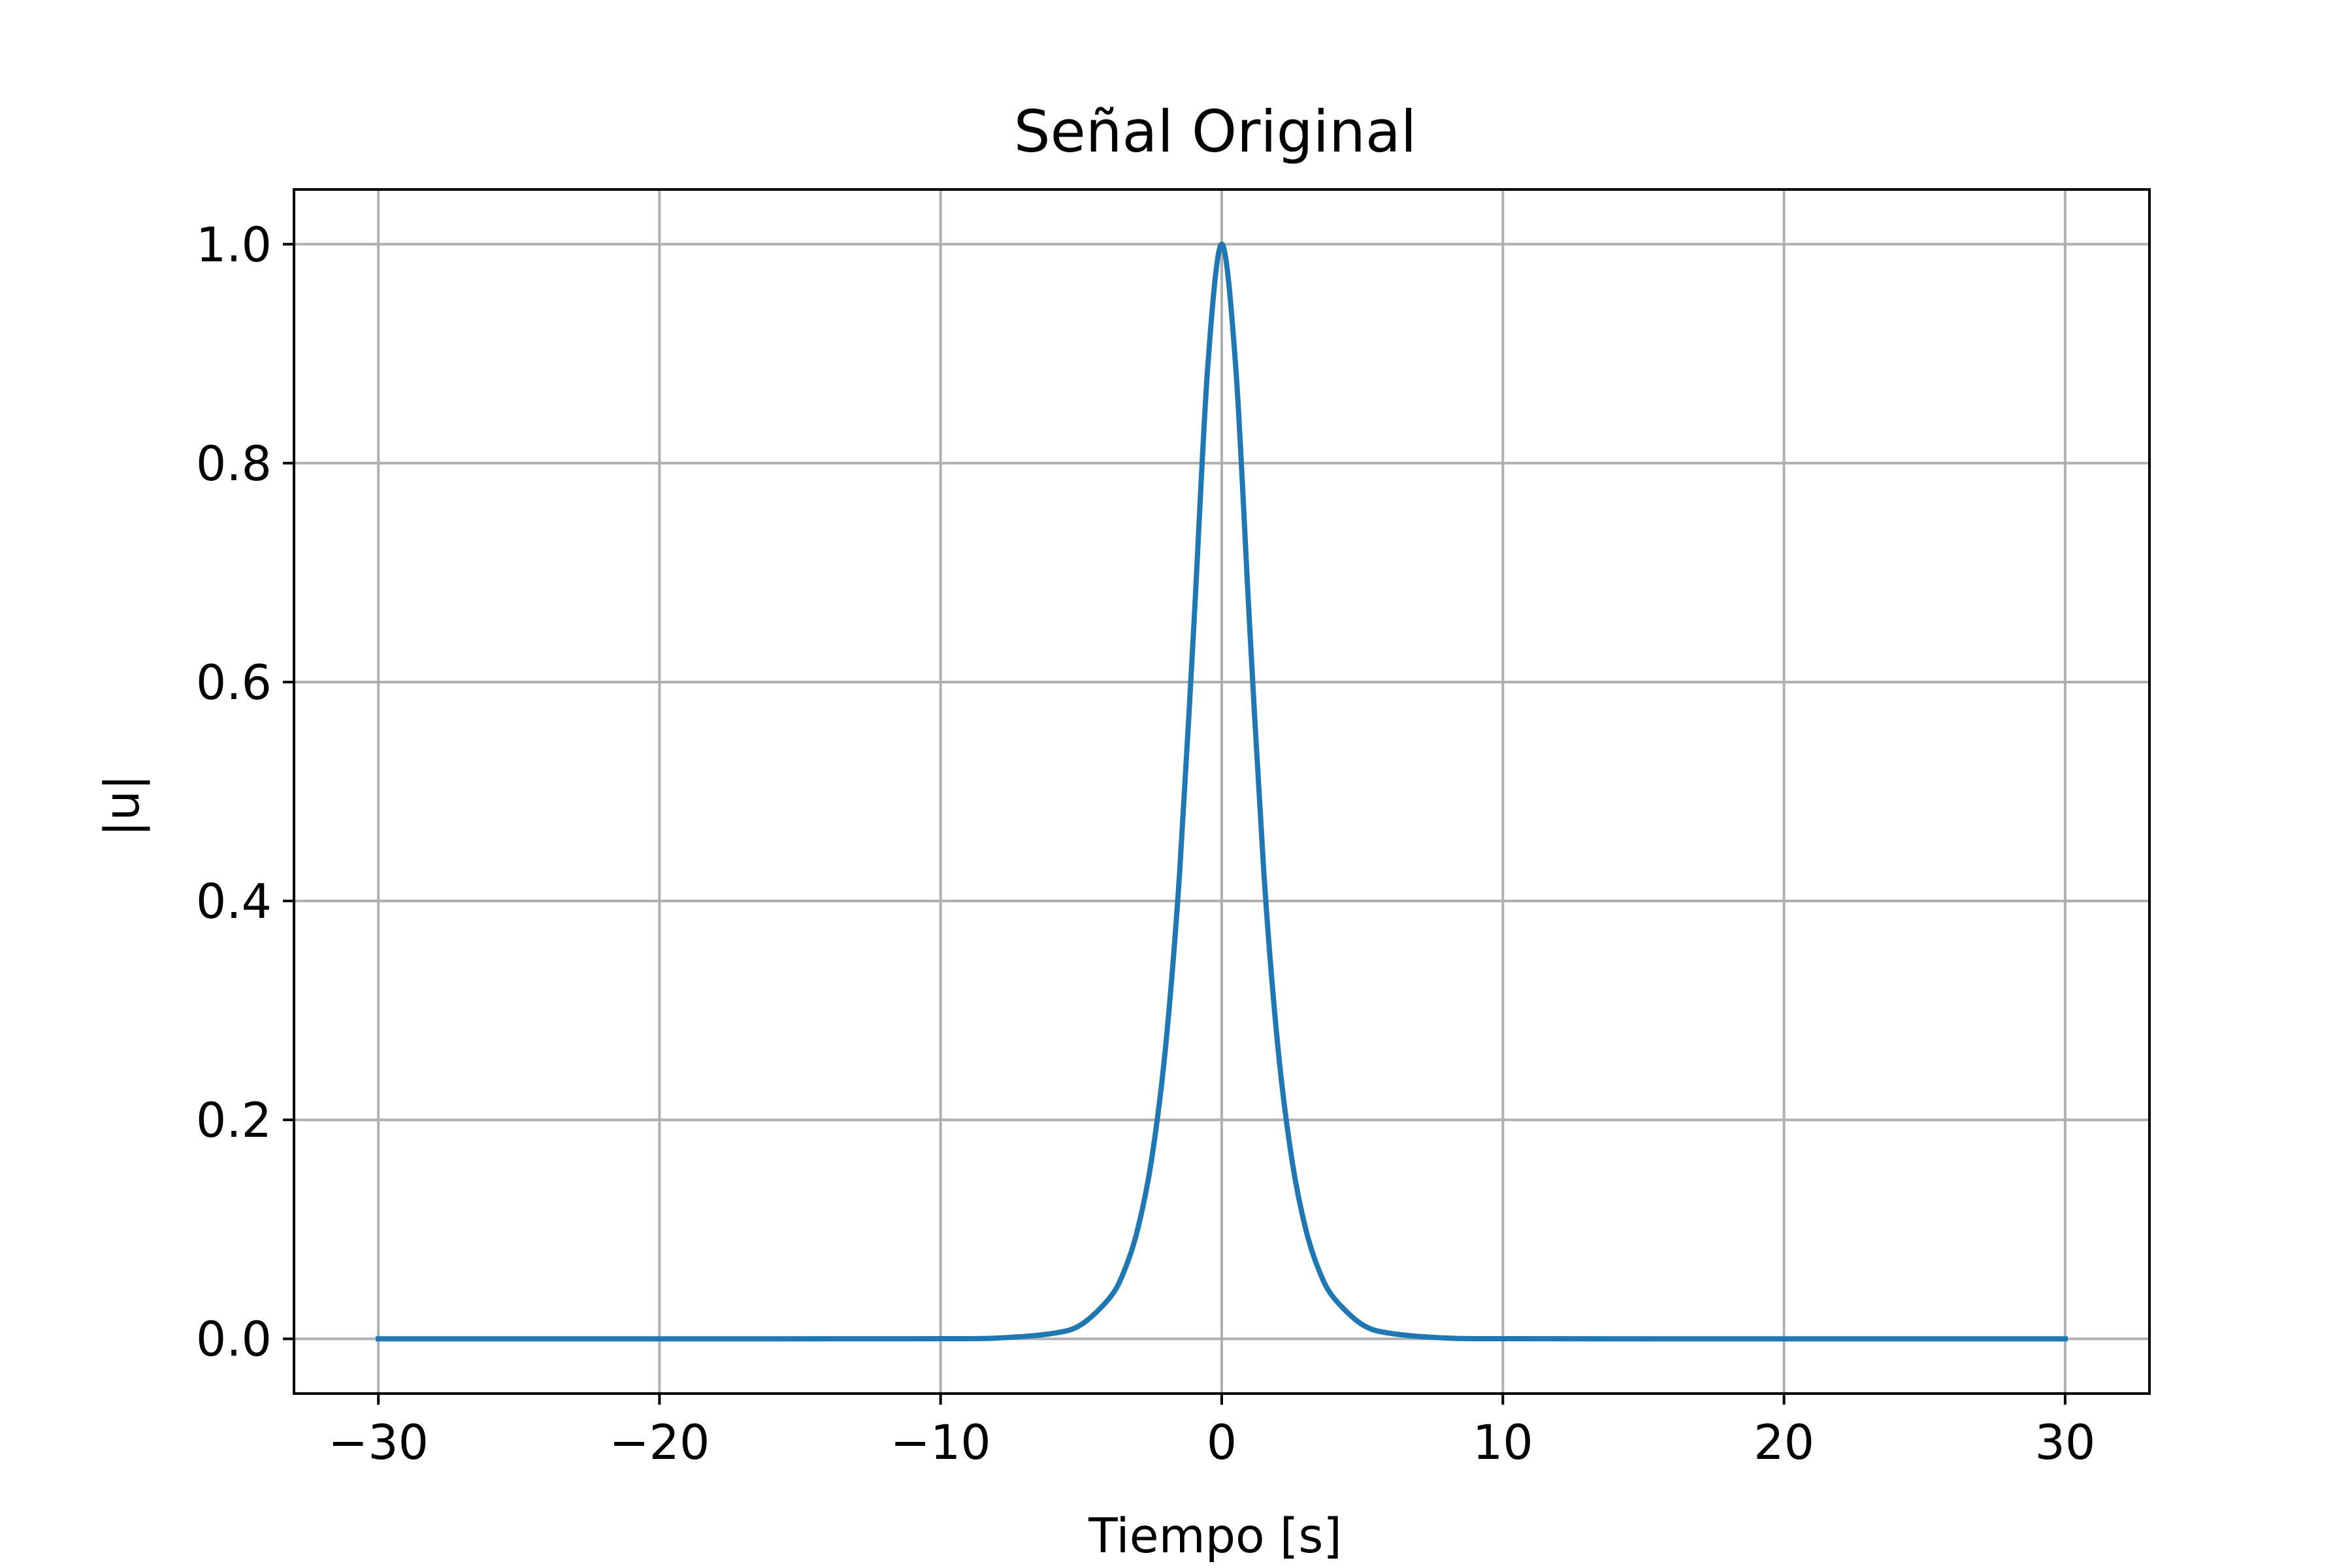 This screenshot has width=2352, height=1568. Describe the element at coordinates (234, 902) in the screenshot. I see `y-tick-label: 0.4` at that location.